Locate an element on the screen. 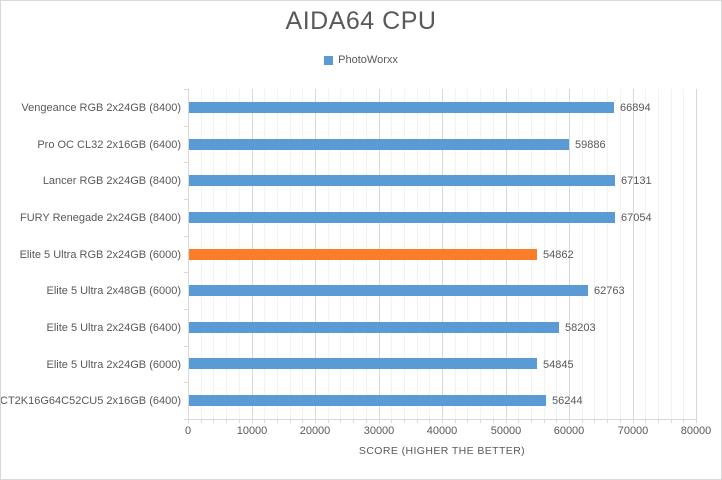  bar-value-label: 66894 is located at coordinates (635, 107).